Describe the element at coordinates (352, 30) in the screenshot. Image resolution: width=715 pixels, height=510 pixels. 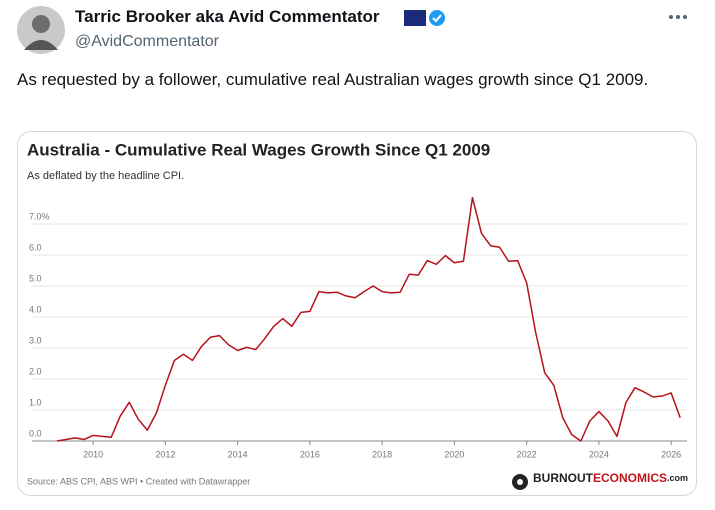
I see `header-icons` at that location.